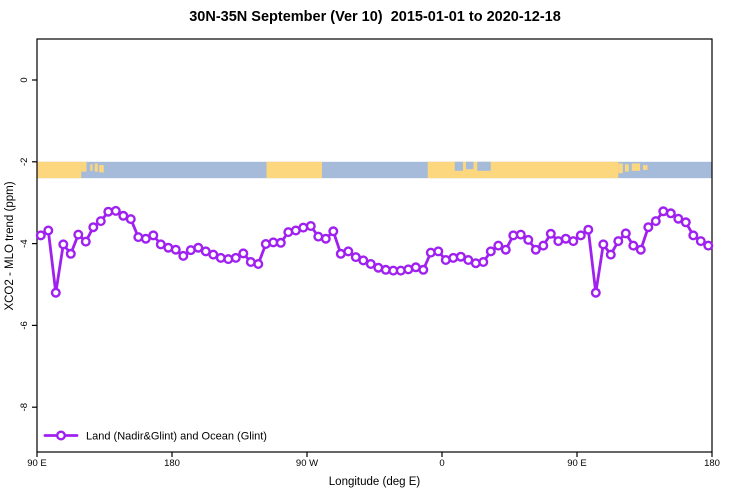 The image size is (750, 500). I want to click on x-axis-title: Longitude (deg E), so click(374, 482).